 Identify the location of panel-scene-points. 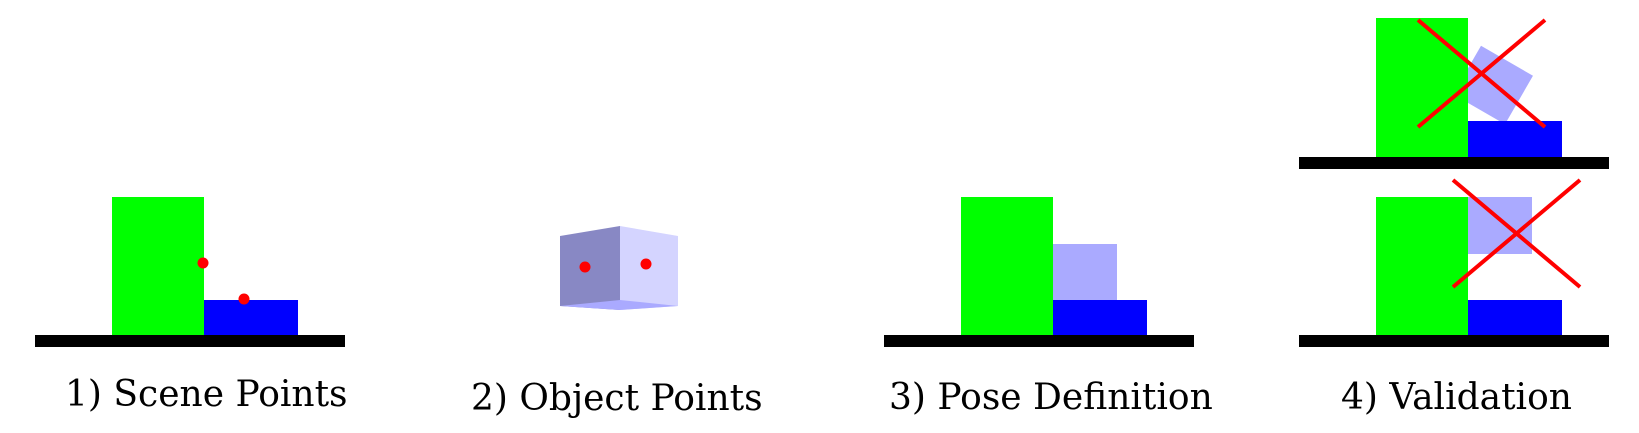
(190, 272).